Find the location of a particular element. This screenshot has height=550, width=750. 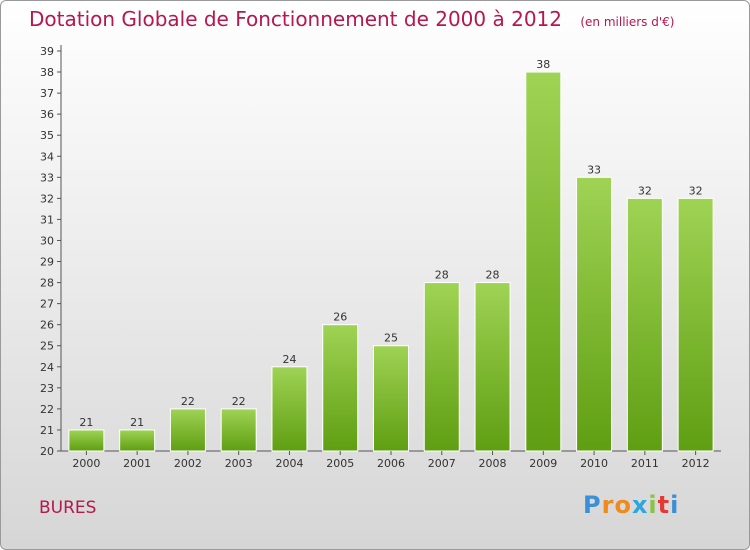

bar-value-label: 25 is located at coordinates (391, 338).